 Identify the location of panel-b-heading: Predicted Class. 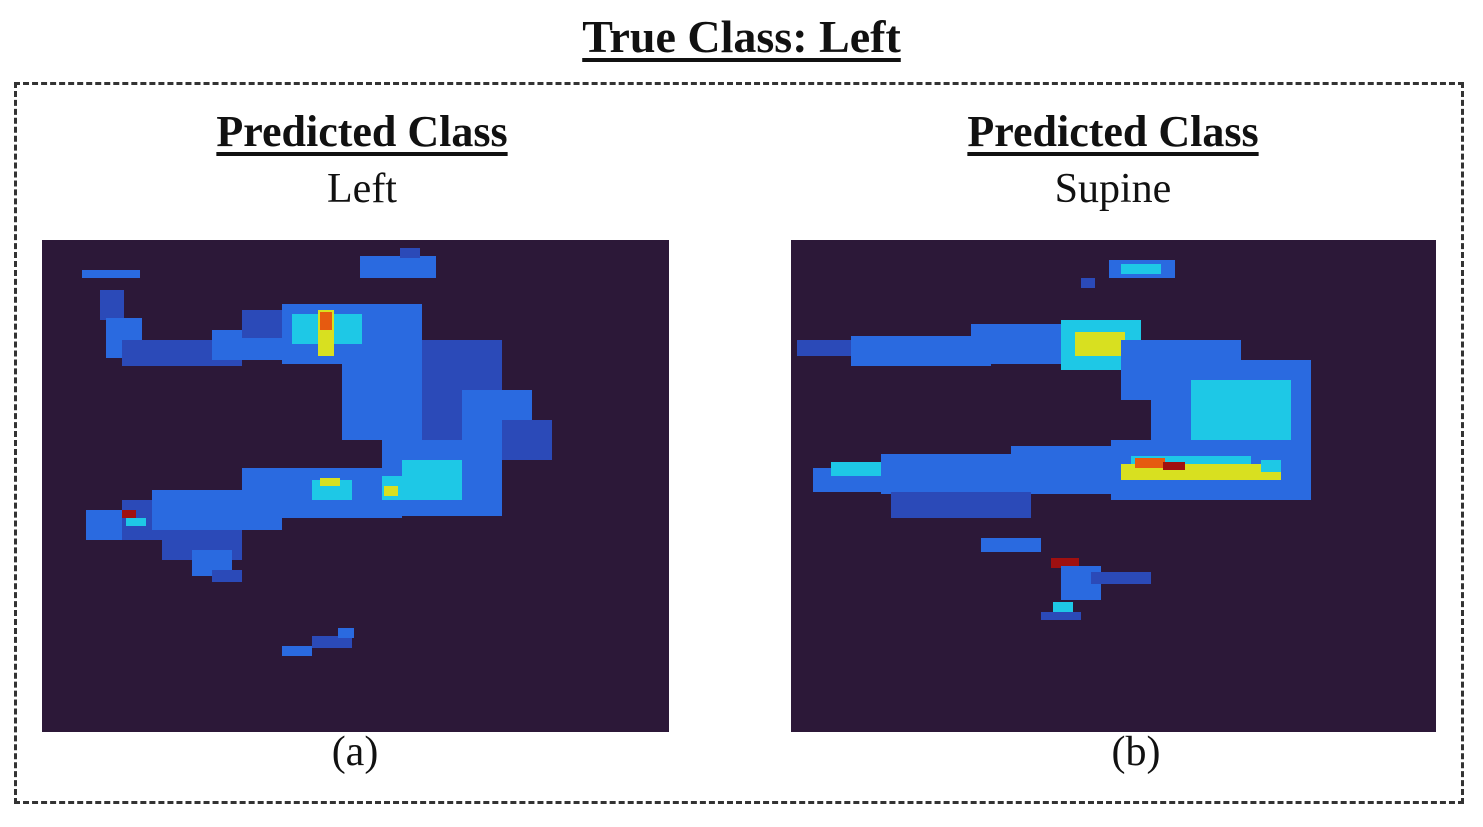
(1113, 131).